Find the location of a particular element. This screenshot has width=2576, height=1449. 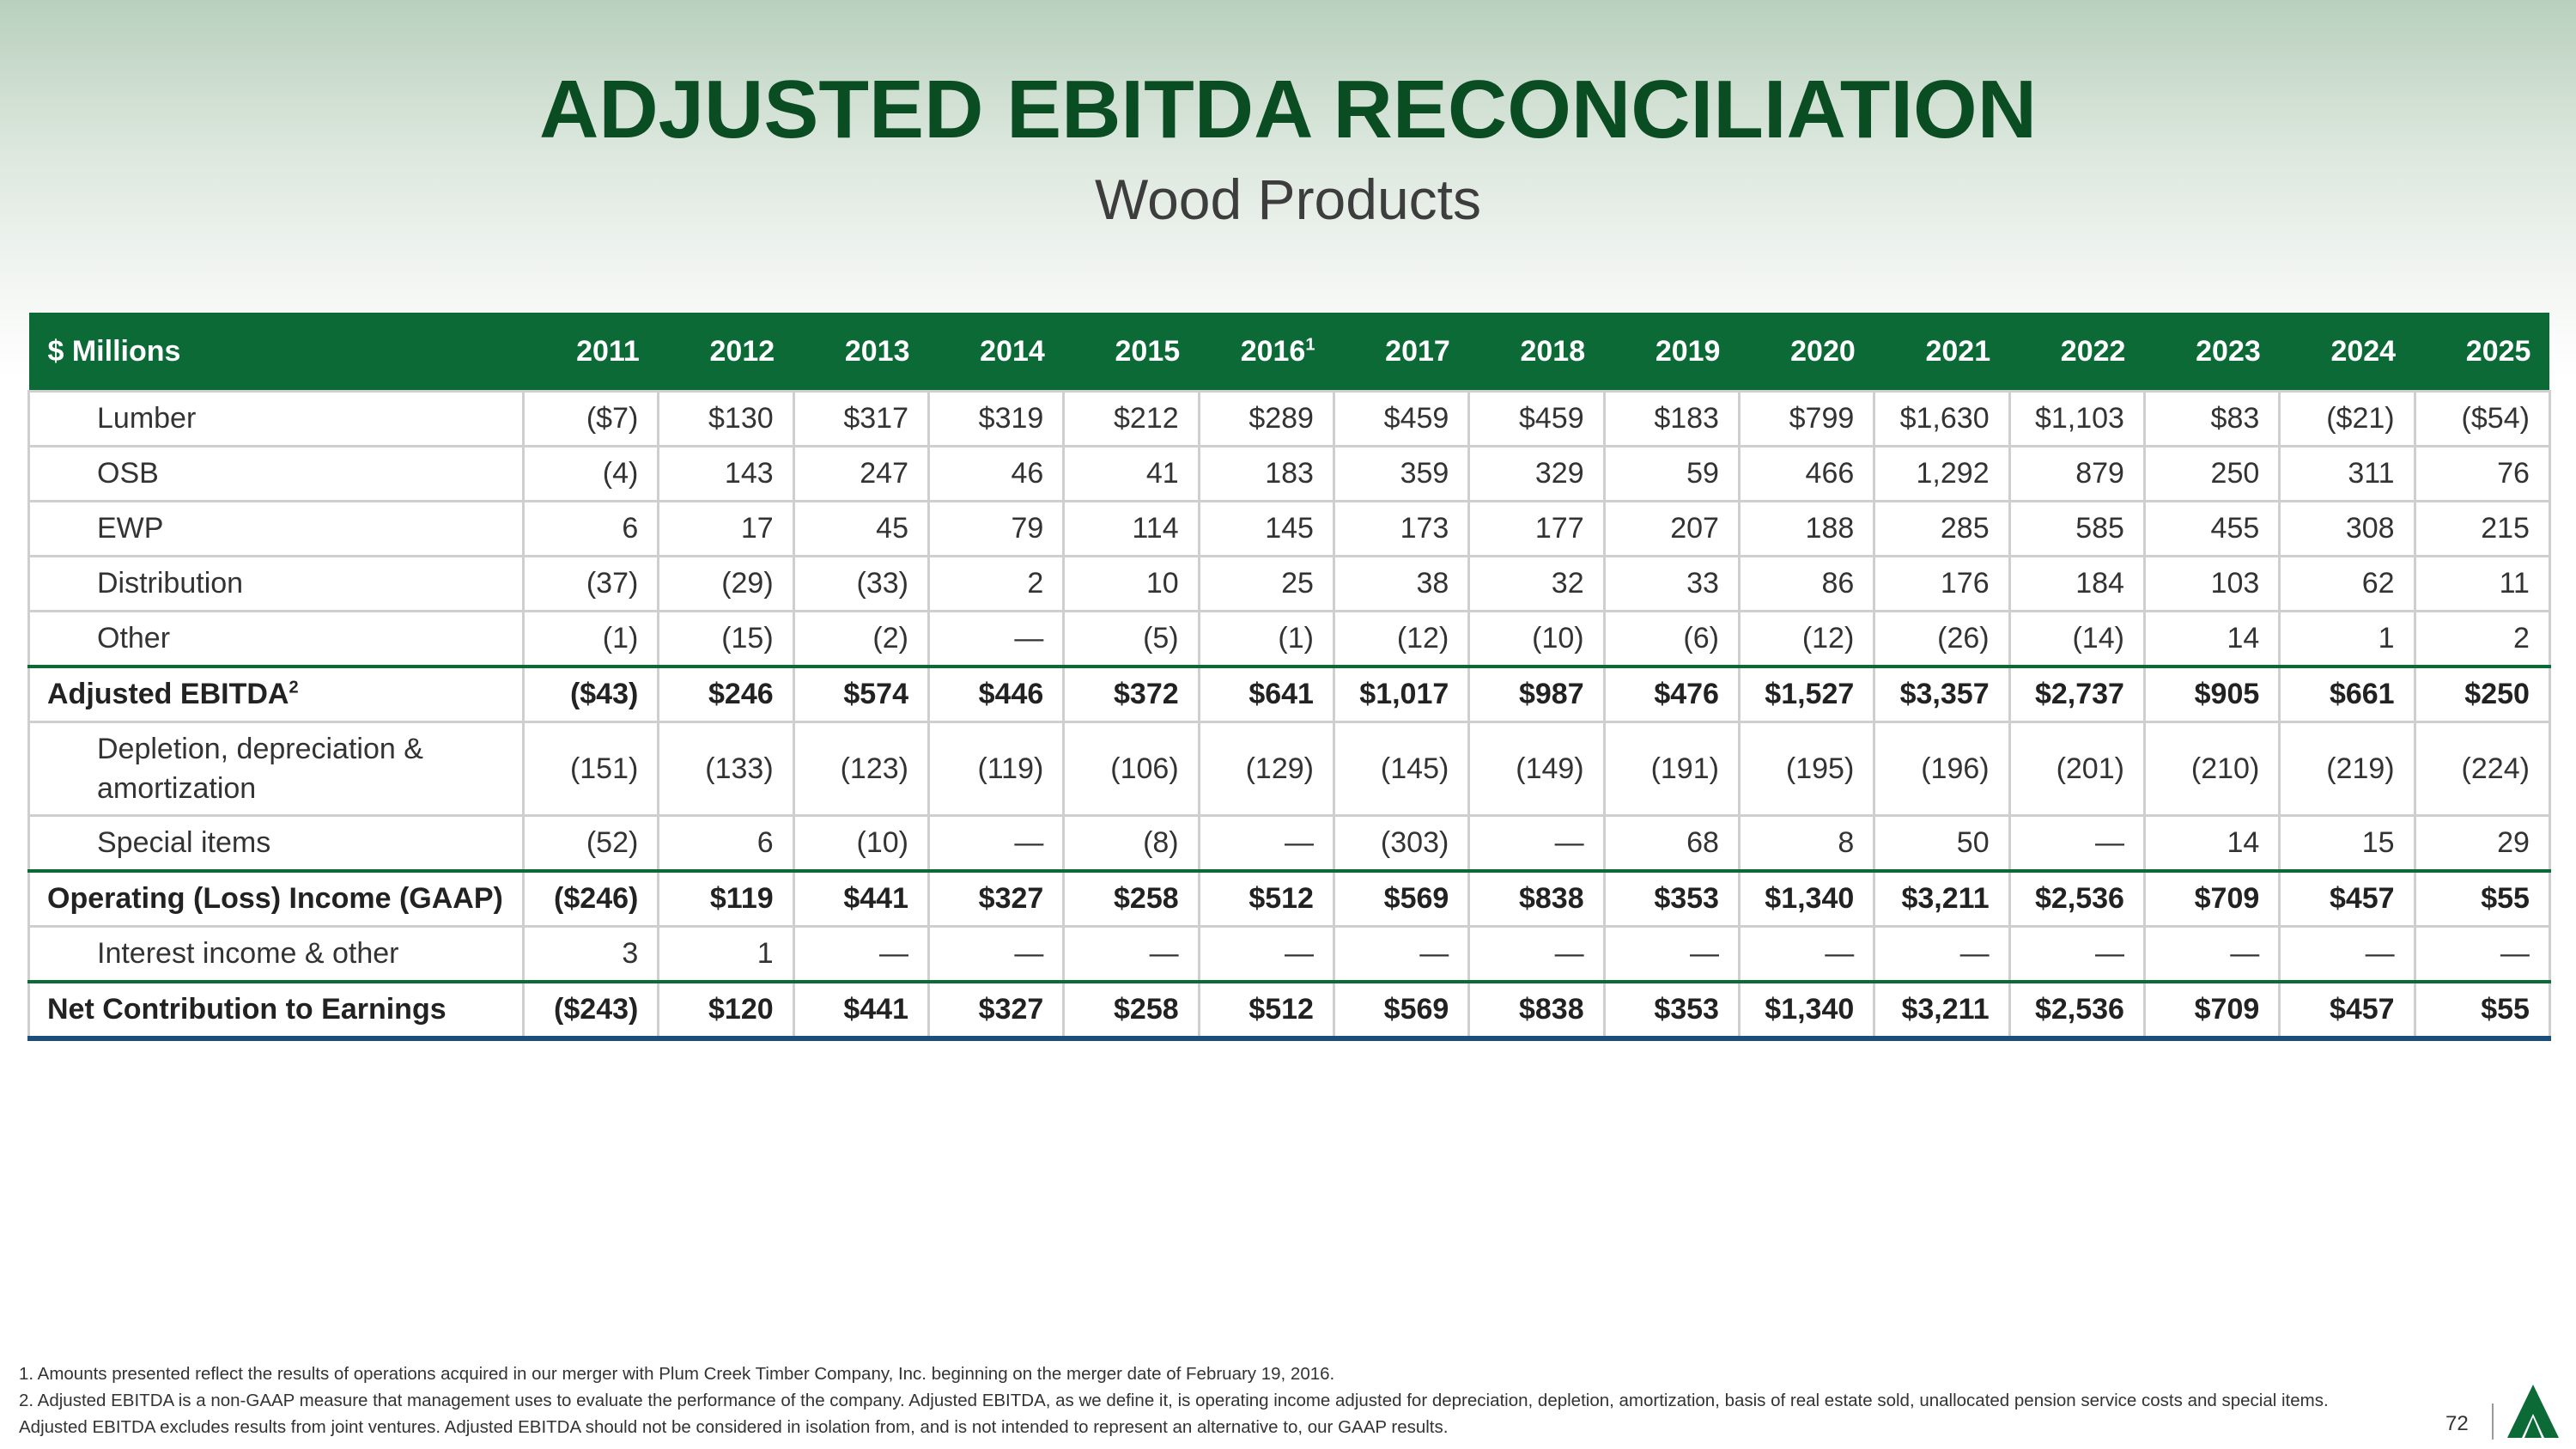

year-header-2016: 20161 is located at coordinates (1266, 352).